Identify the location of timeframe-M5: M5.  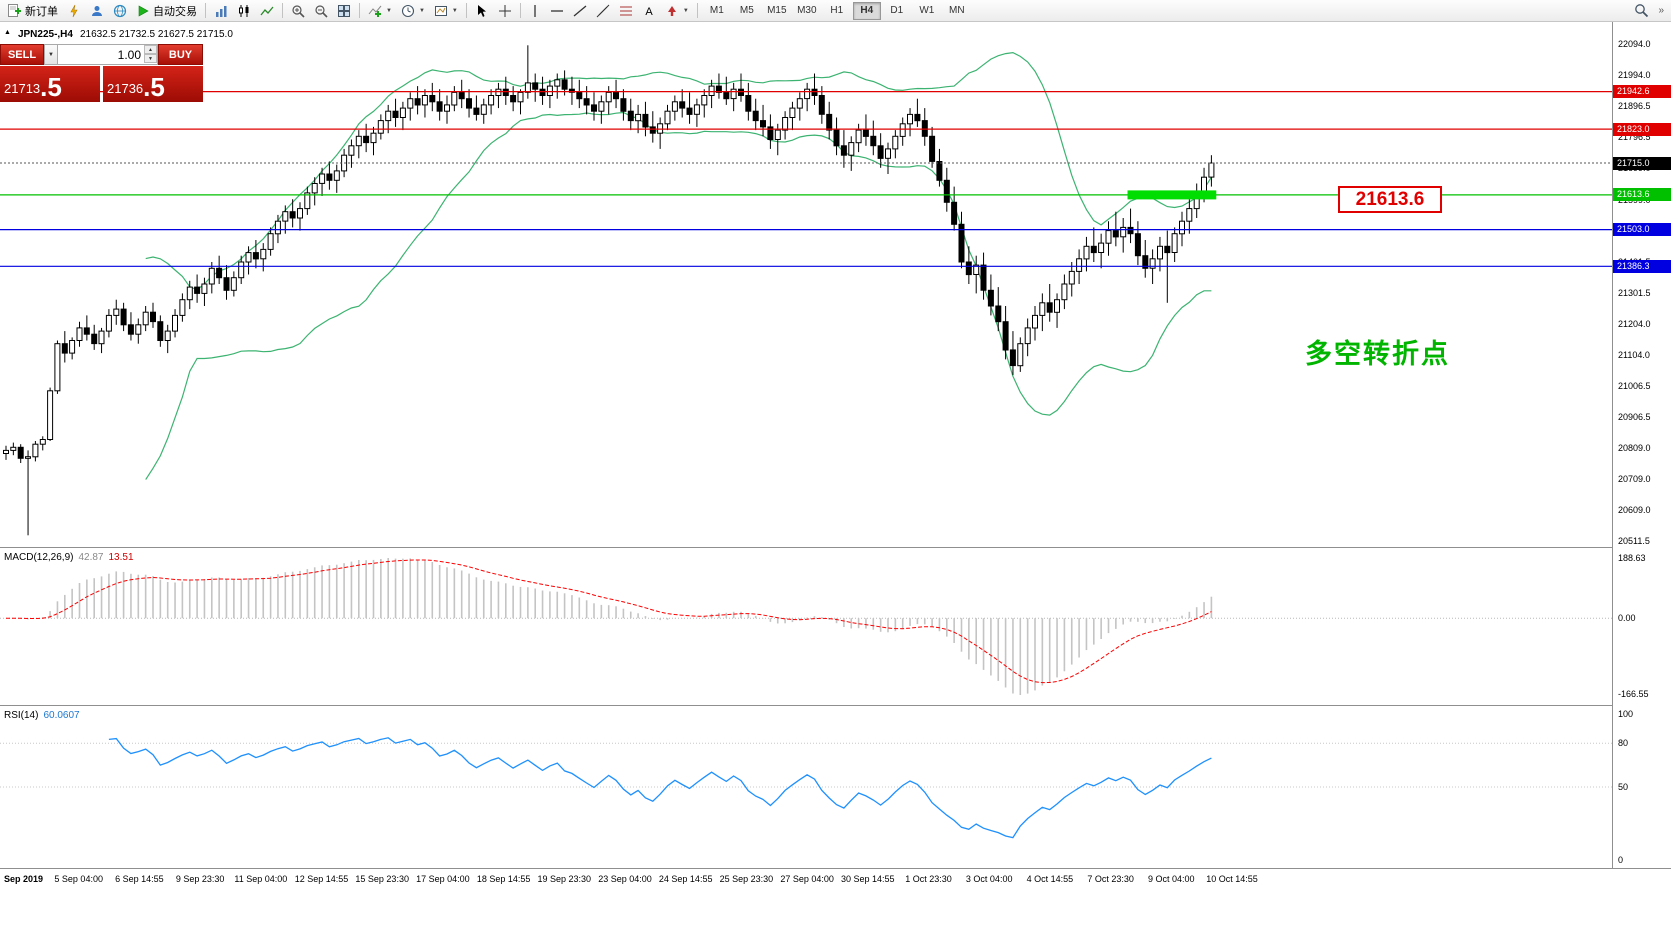
(746, 10).